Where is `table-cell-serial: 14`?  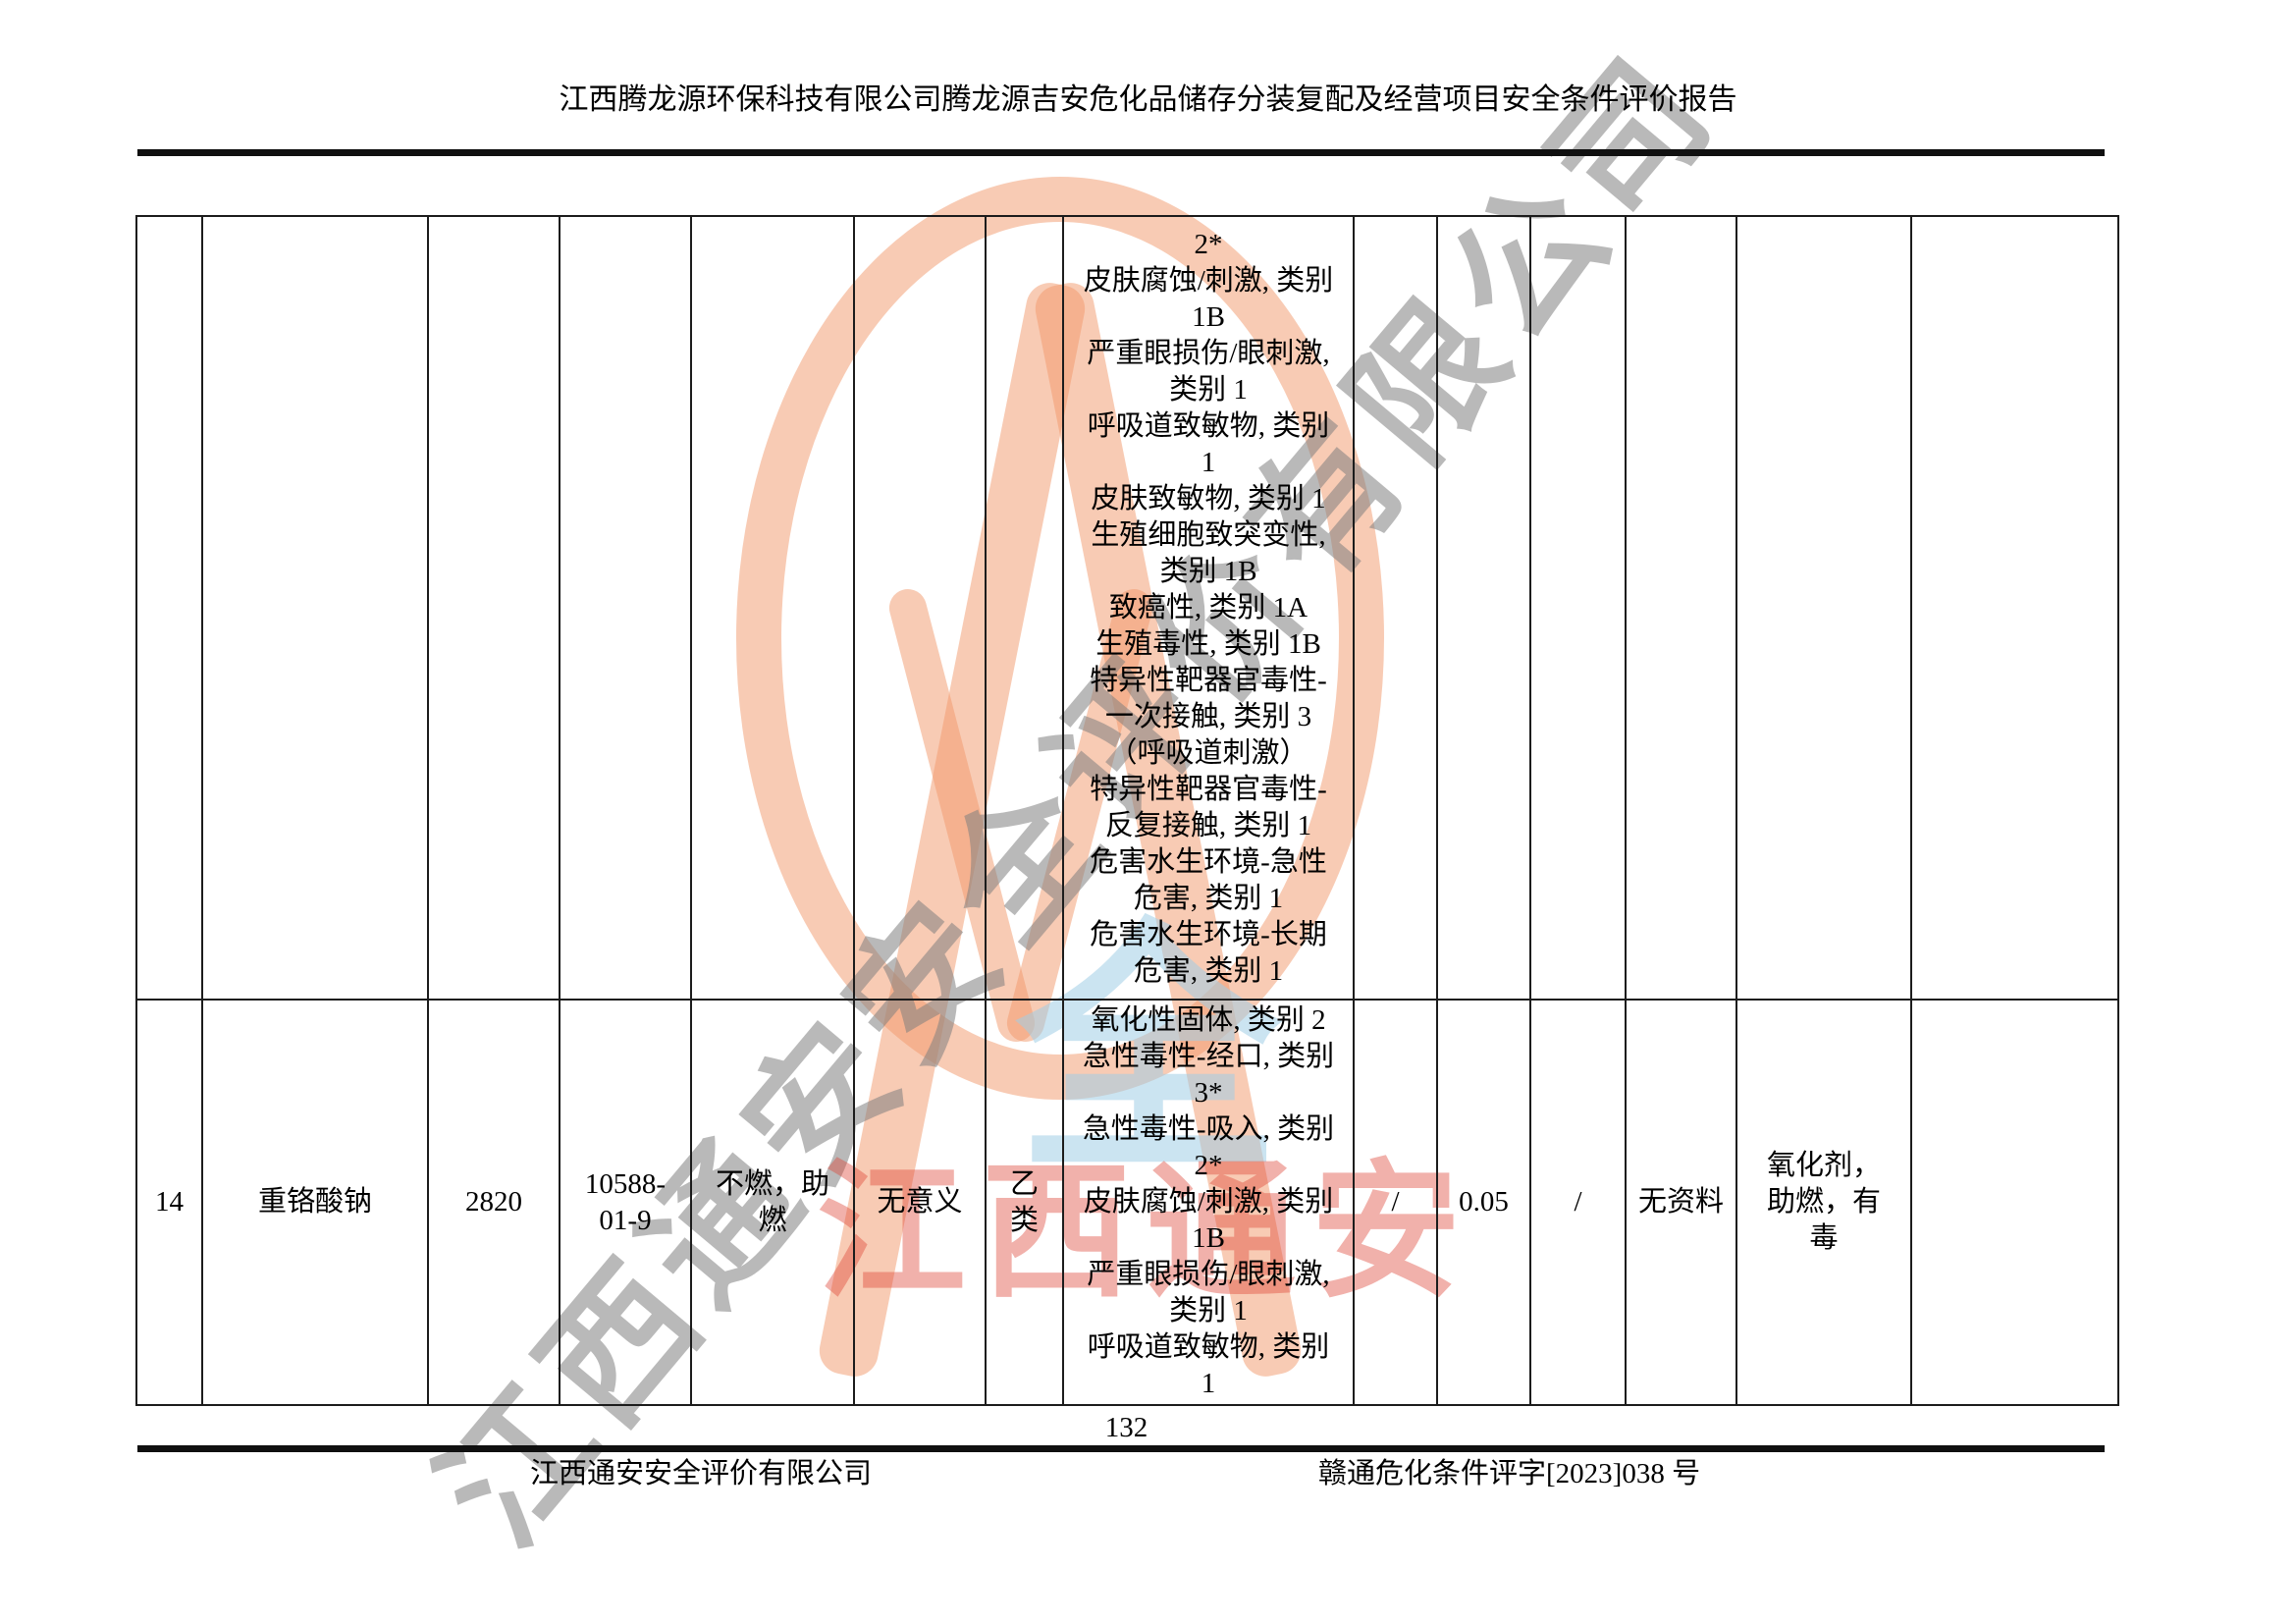 table-cell-serial: 14 is located at coordinates (169, 1202).